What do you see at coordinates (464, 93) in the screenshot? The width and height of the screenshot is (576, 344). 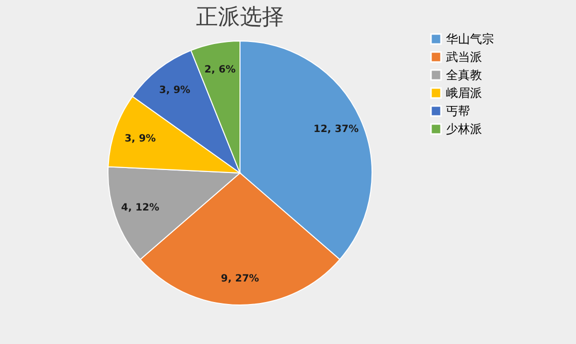 I see `legend-label: 峨眉派` at bounding box center [464, 93].